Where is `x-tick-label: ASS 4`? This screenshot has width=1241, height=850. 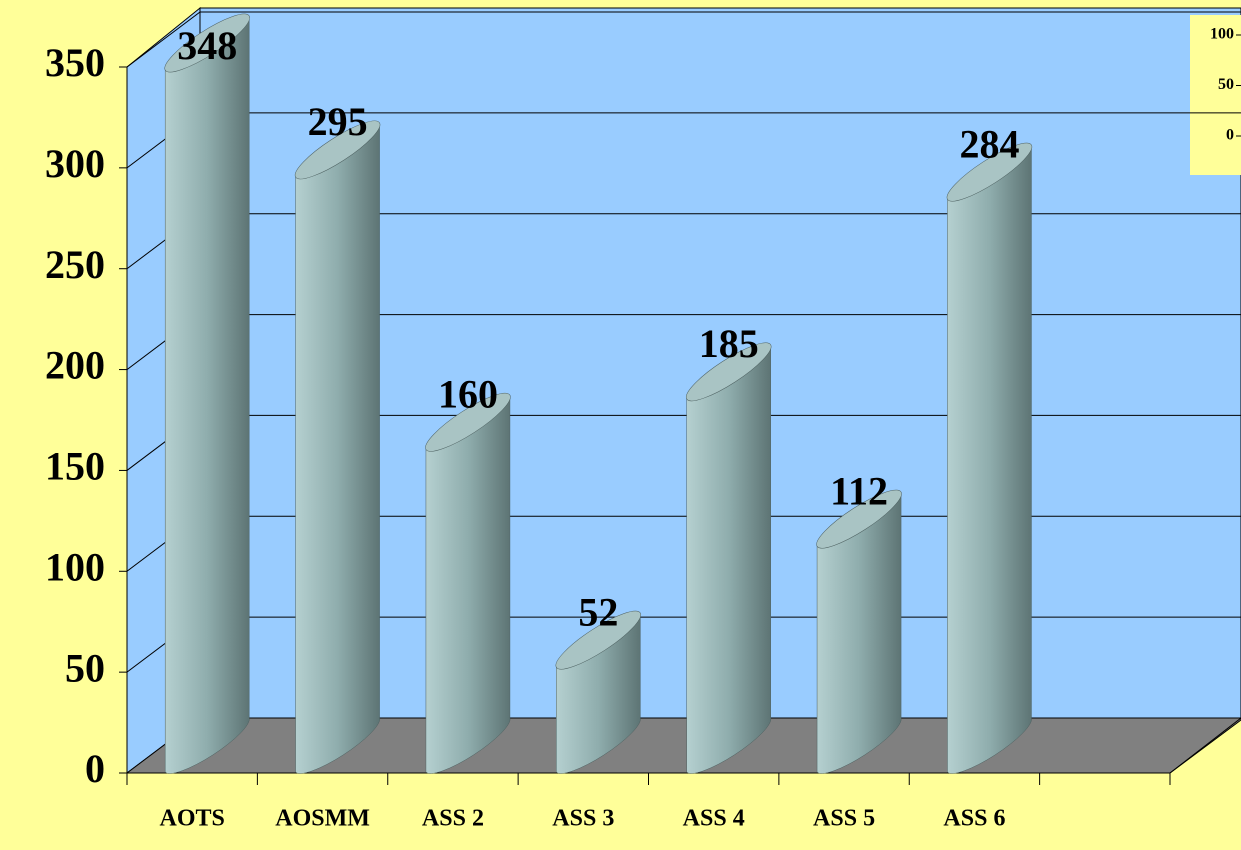
x-tick-label: ASS 4 is located at coordinates (714, 819).